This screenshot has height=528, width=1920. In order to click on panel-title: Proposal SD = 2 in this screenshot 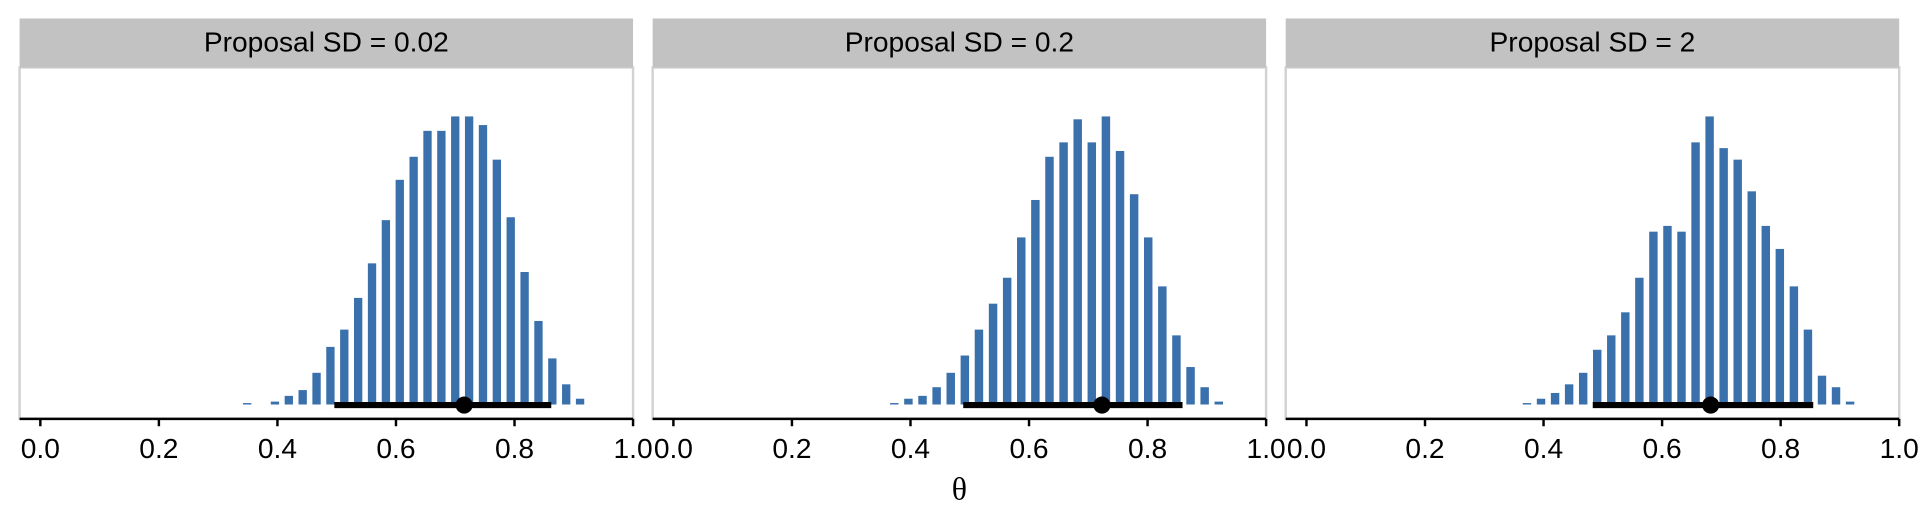, I will do `click(1593, 42)`.